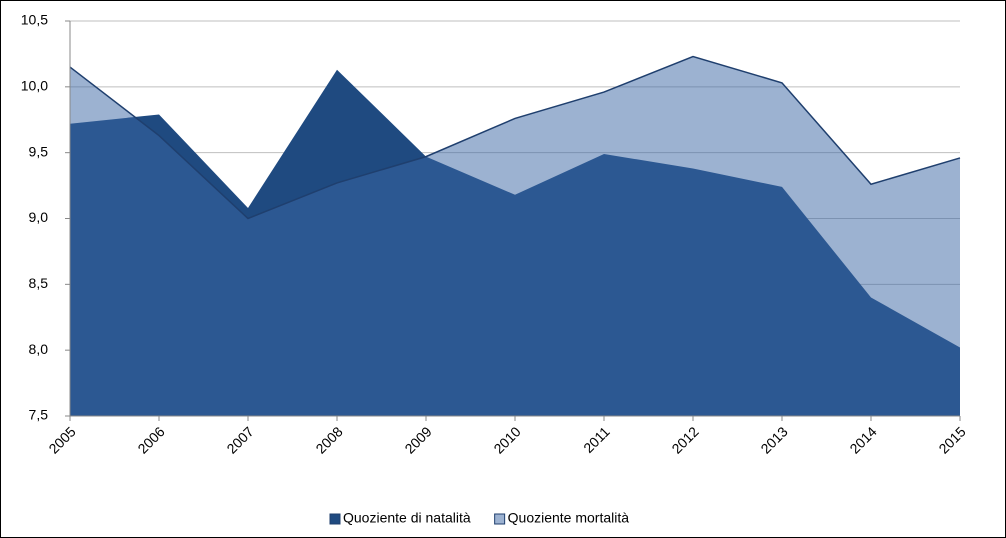 This screenshot has width=1006, height=538. I want to click on y-tick-label: 10,5, so click(34, 20).